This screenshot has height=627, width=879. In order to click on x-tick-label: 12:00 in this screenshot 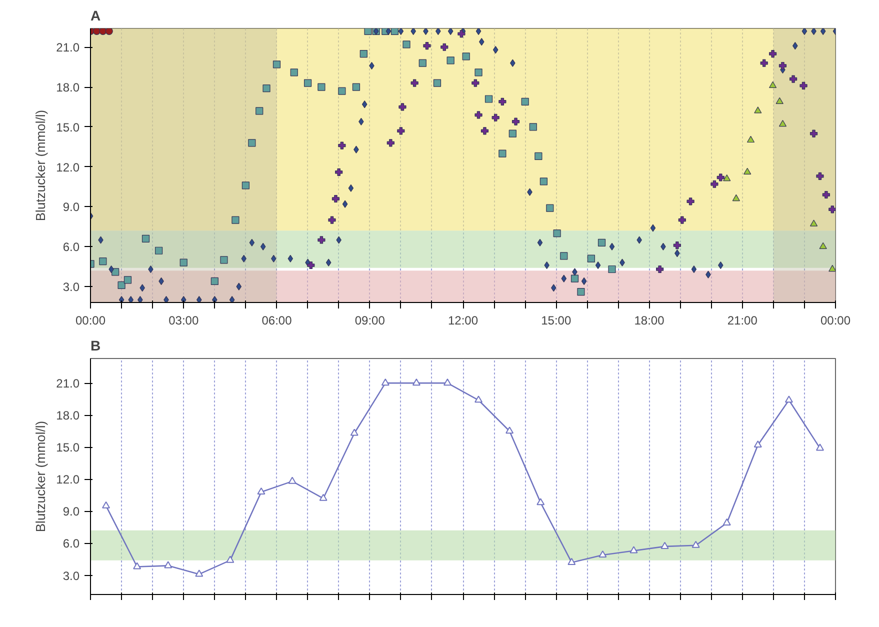, I will do `click(463, 321)`.